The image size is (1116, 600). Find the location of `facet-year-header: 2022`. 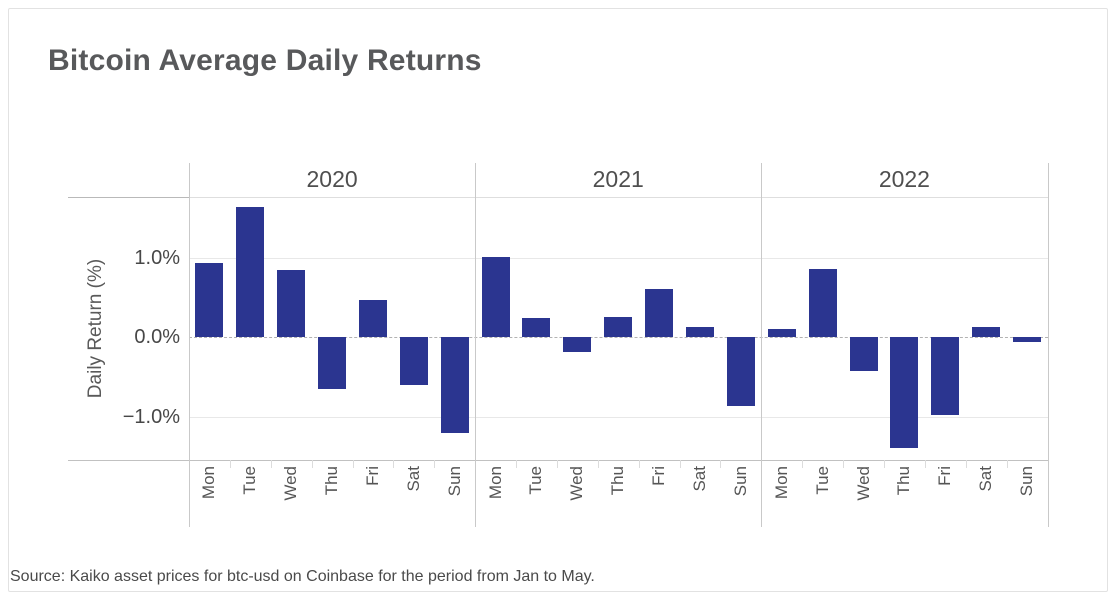

facet-year-header: 2022 is located at coordinates (904, 179).